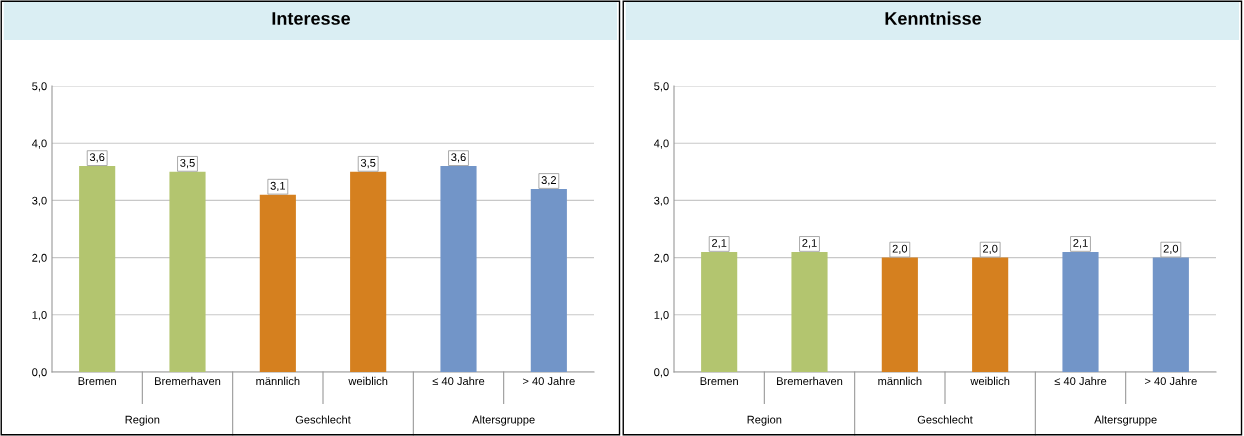 Image resolution: width=1244 pixels, height=436 pixels. I want to click on data-label: 3,1, so click(278, 186).